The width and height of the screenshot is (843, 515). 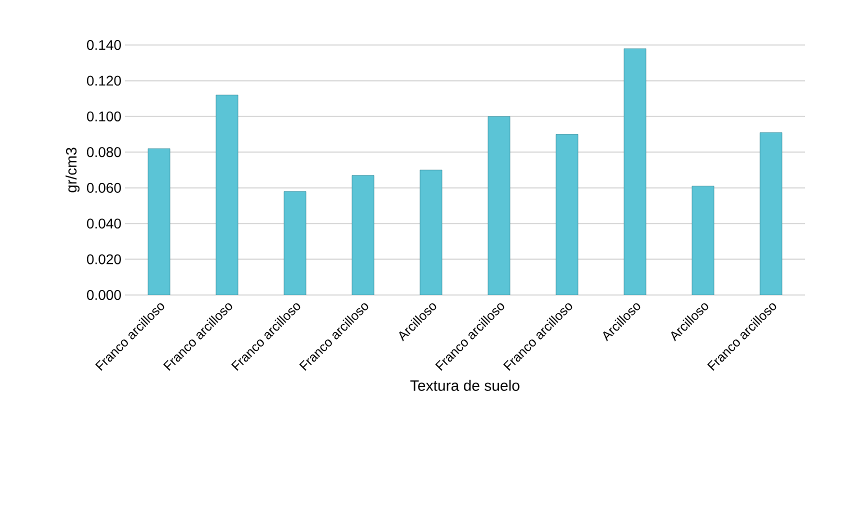 I want to click on y-tick-label: 0.060, so click(x=103, y=187).